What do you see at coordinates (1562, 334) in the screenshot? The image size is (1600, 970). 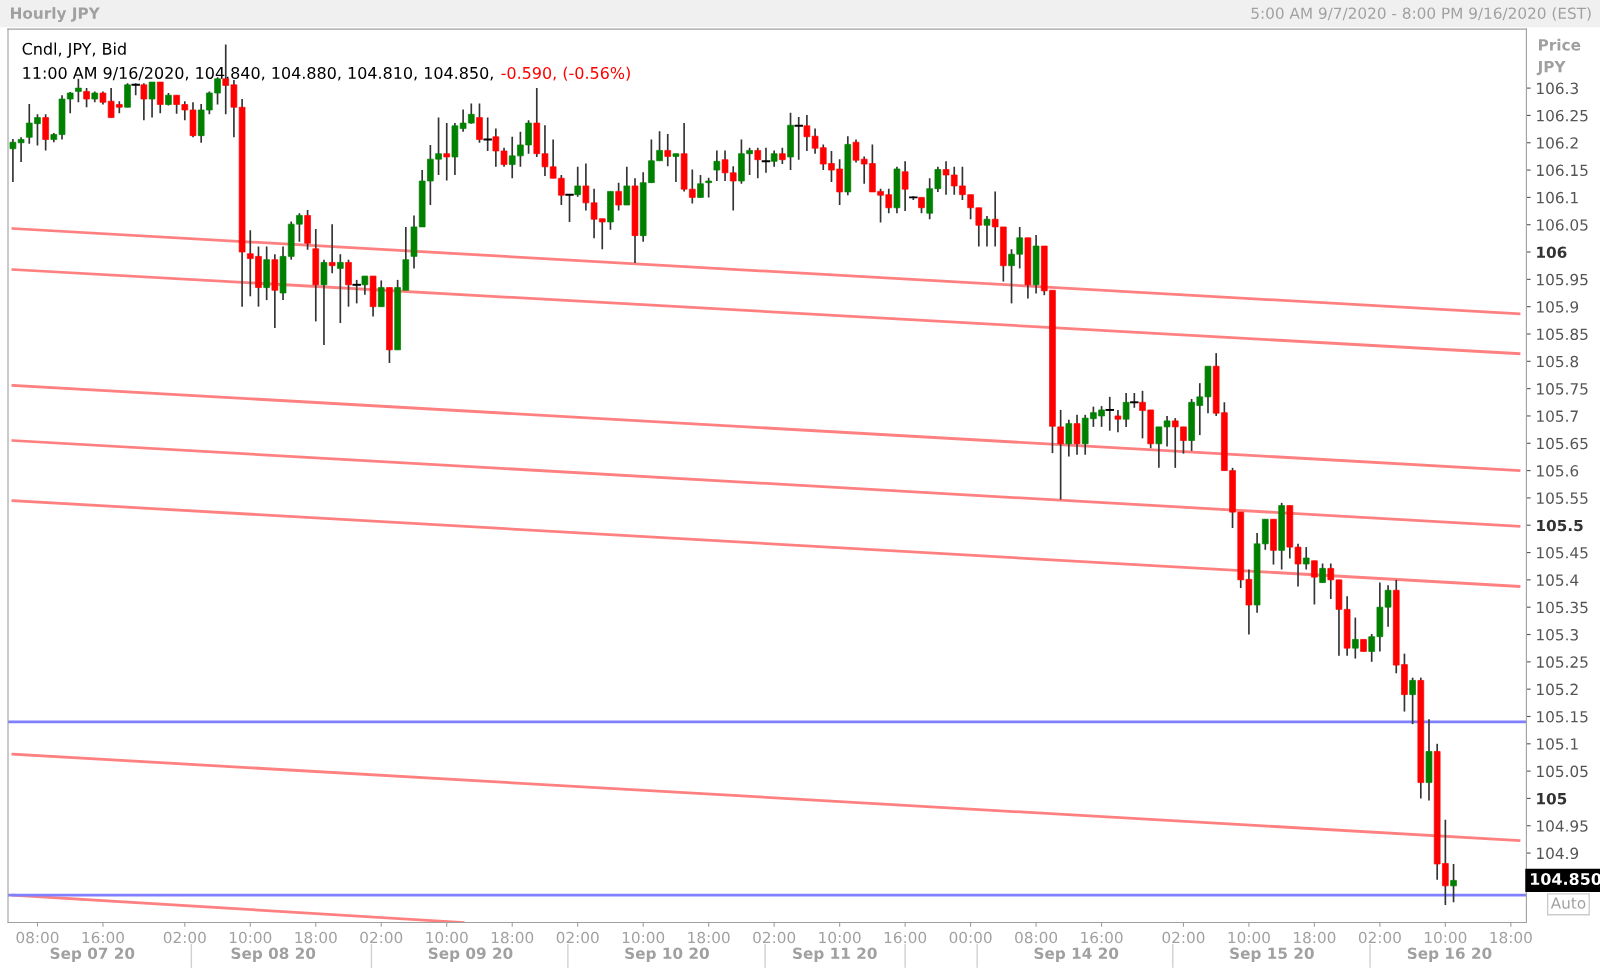 I see `y-tick-label: 105.85` at bounding box center [1562, 334].